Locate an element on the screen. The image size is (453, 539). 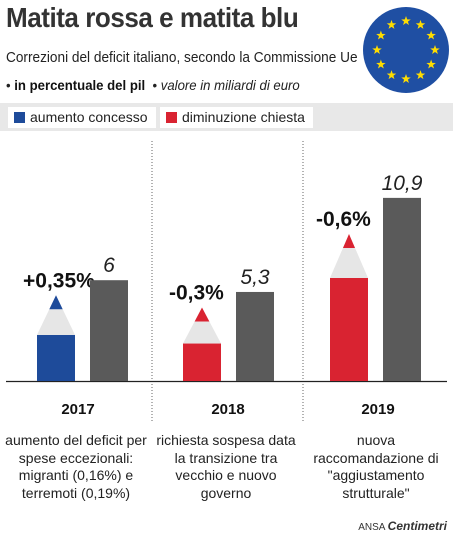
pencil-bar-2018 is located at coordinates (202, 362).